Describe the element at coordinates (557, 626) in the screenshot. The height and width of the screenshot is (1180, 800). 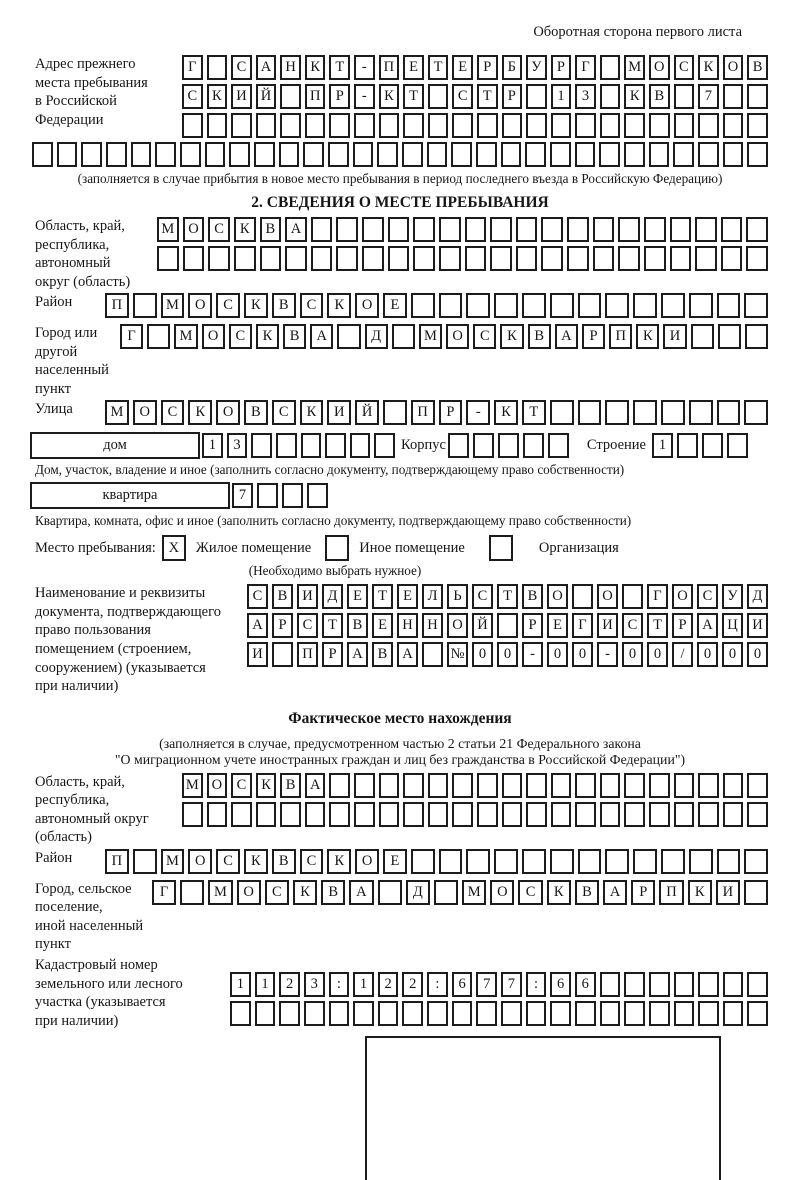
I see `char-box: Е` at that location.